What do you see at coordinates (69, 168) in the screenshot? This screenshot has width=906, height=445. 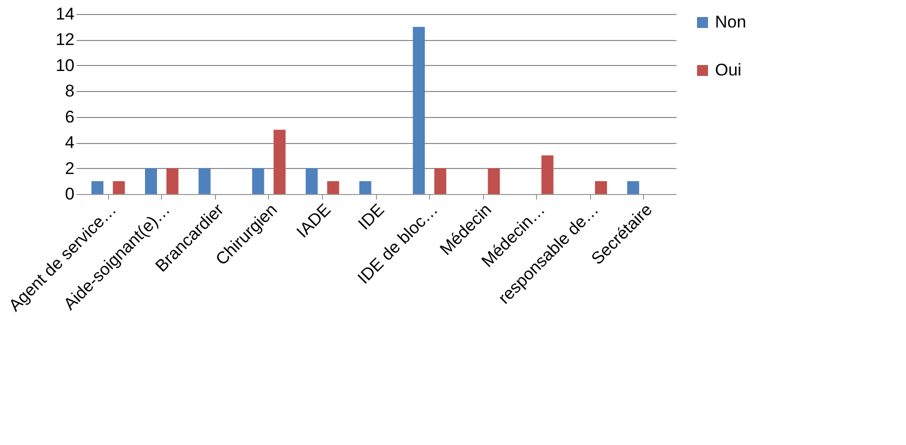 I see `y-tick-label: 2` at bounding box center [69, 168].